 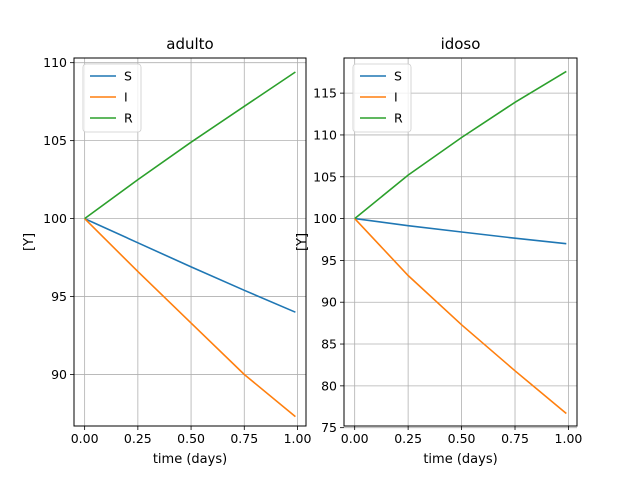 What do you see at coordinates (461, 44) in the screenshot?
I see `chart-title: idoso` at bounding box center [461, 44].